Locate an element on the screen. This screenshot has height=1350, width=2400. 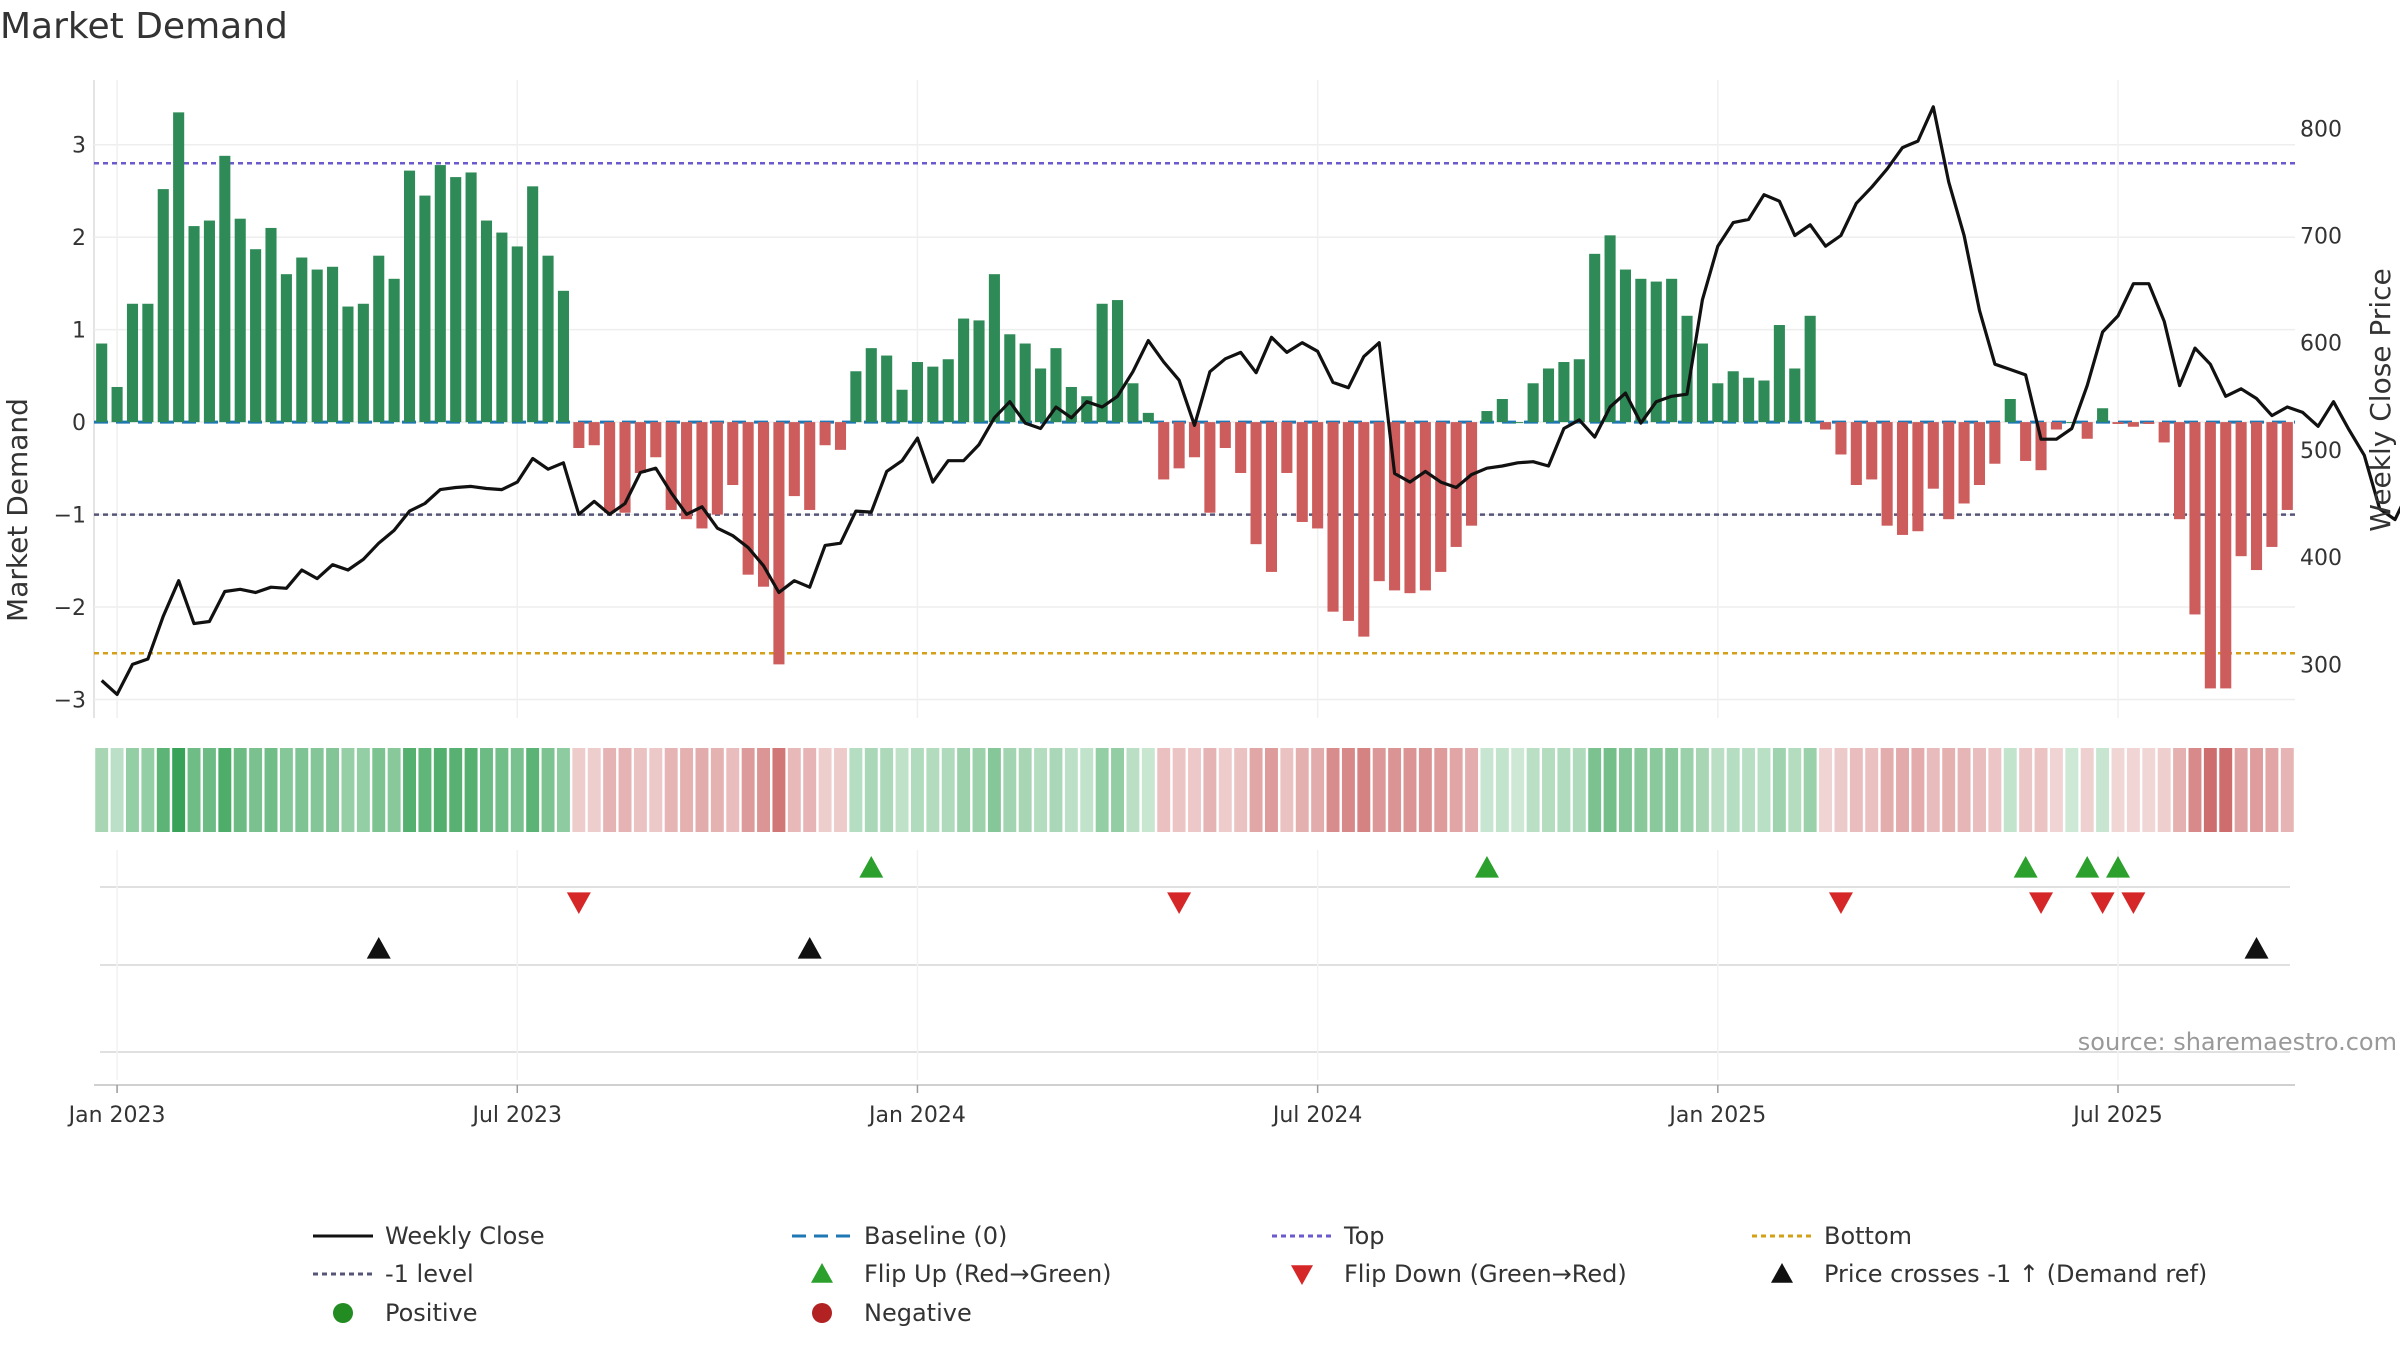
legend-label: Weekly Close is located at coordinates (465, 1236).